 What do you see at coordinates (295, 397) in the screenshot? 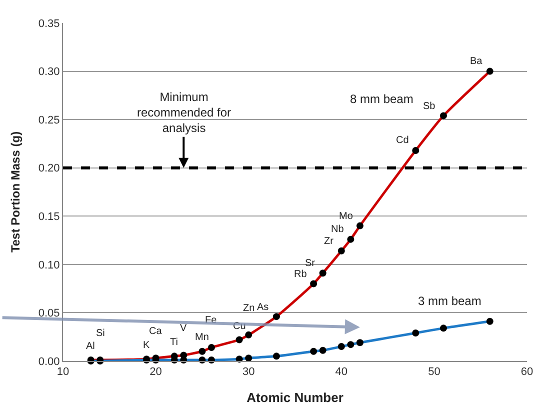
I see `x-axis-title: Atomic Number` at bounding box center [295, 397].